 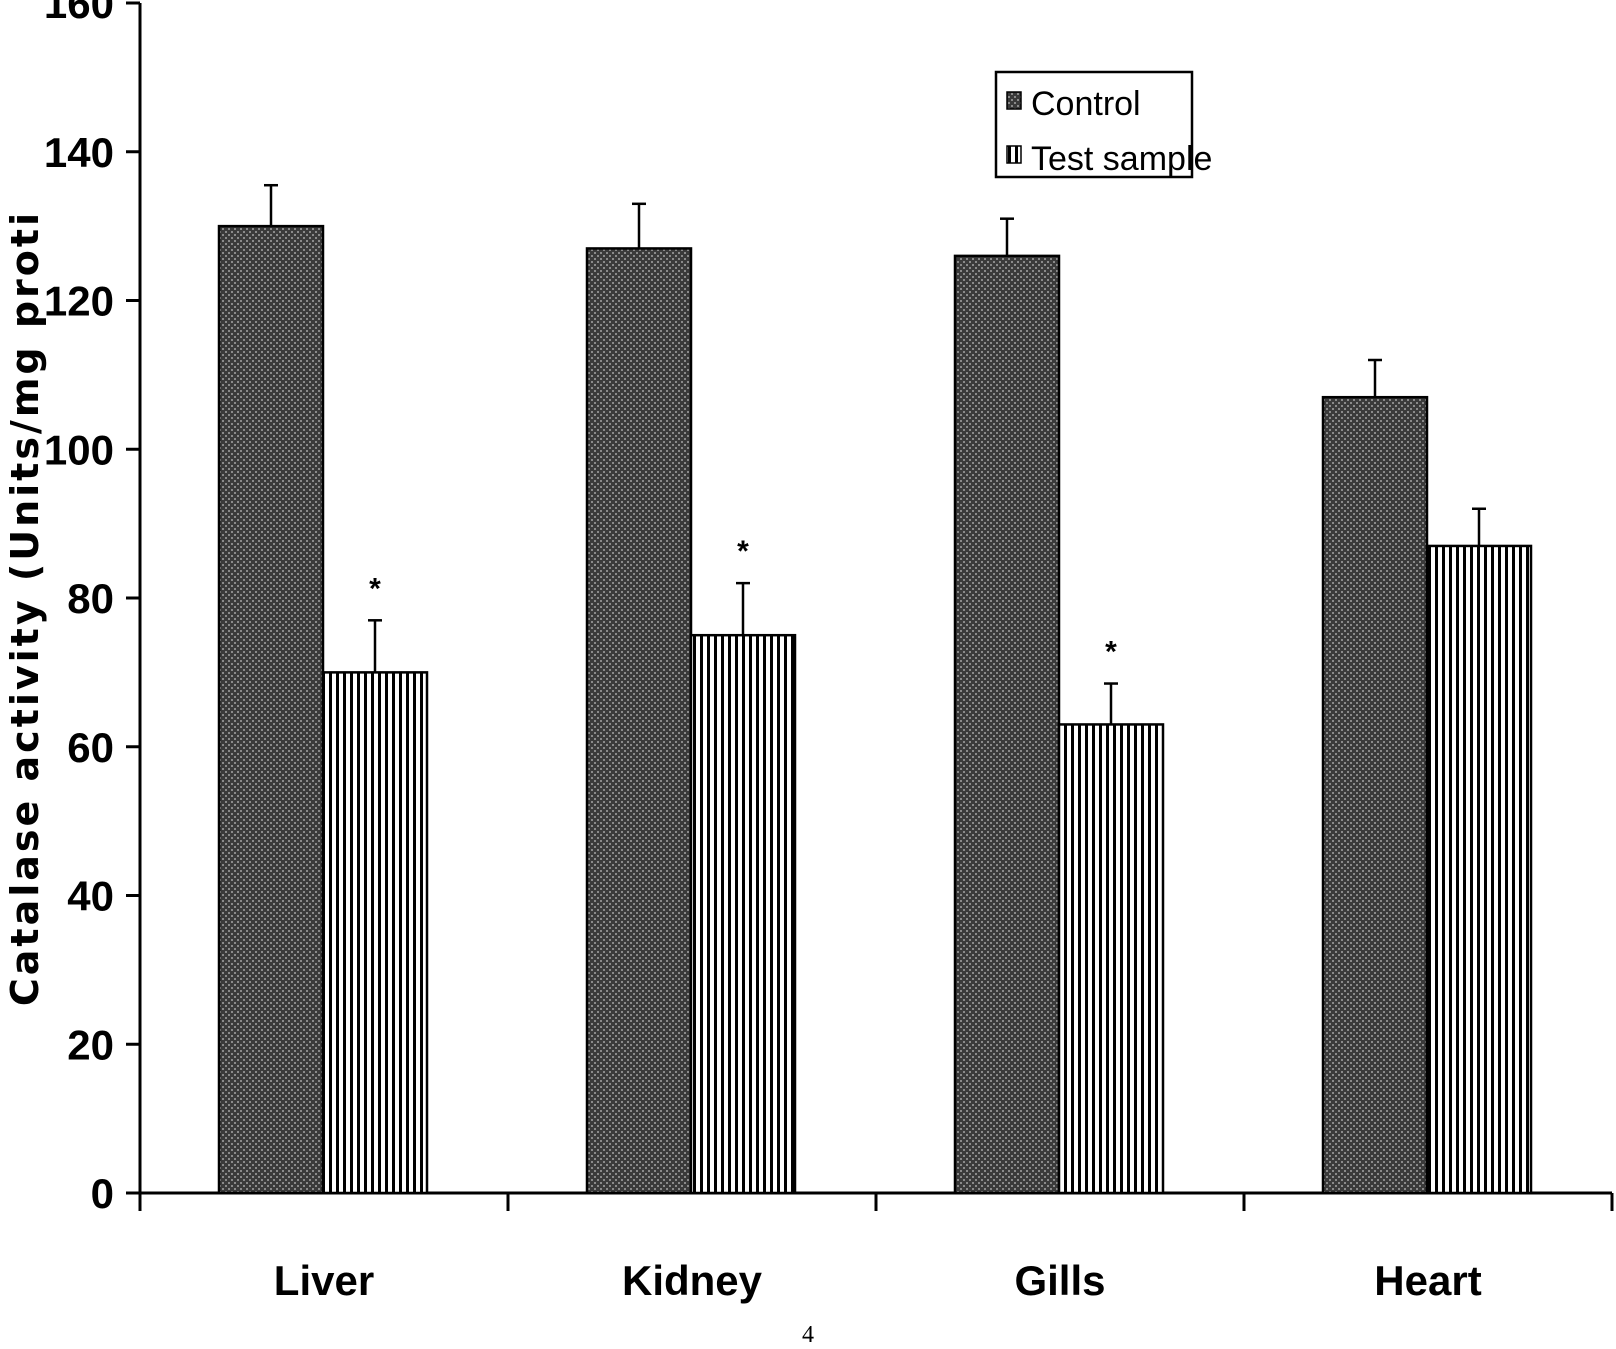 What do you see at coordinates (1007, 724) in the screenshot?
I see `bar-control-gills` at bounding box center [1007, 724].